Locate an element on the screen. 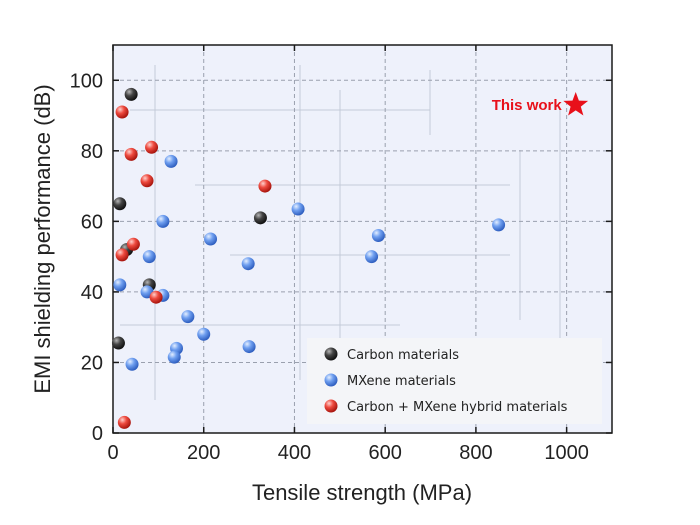 The width and height of the screenshot is (700, 525). annotations: This work is located at coordinates (540, 104).